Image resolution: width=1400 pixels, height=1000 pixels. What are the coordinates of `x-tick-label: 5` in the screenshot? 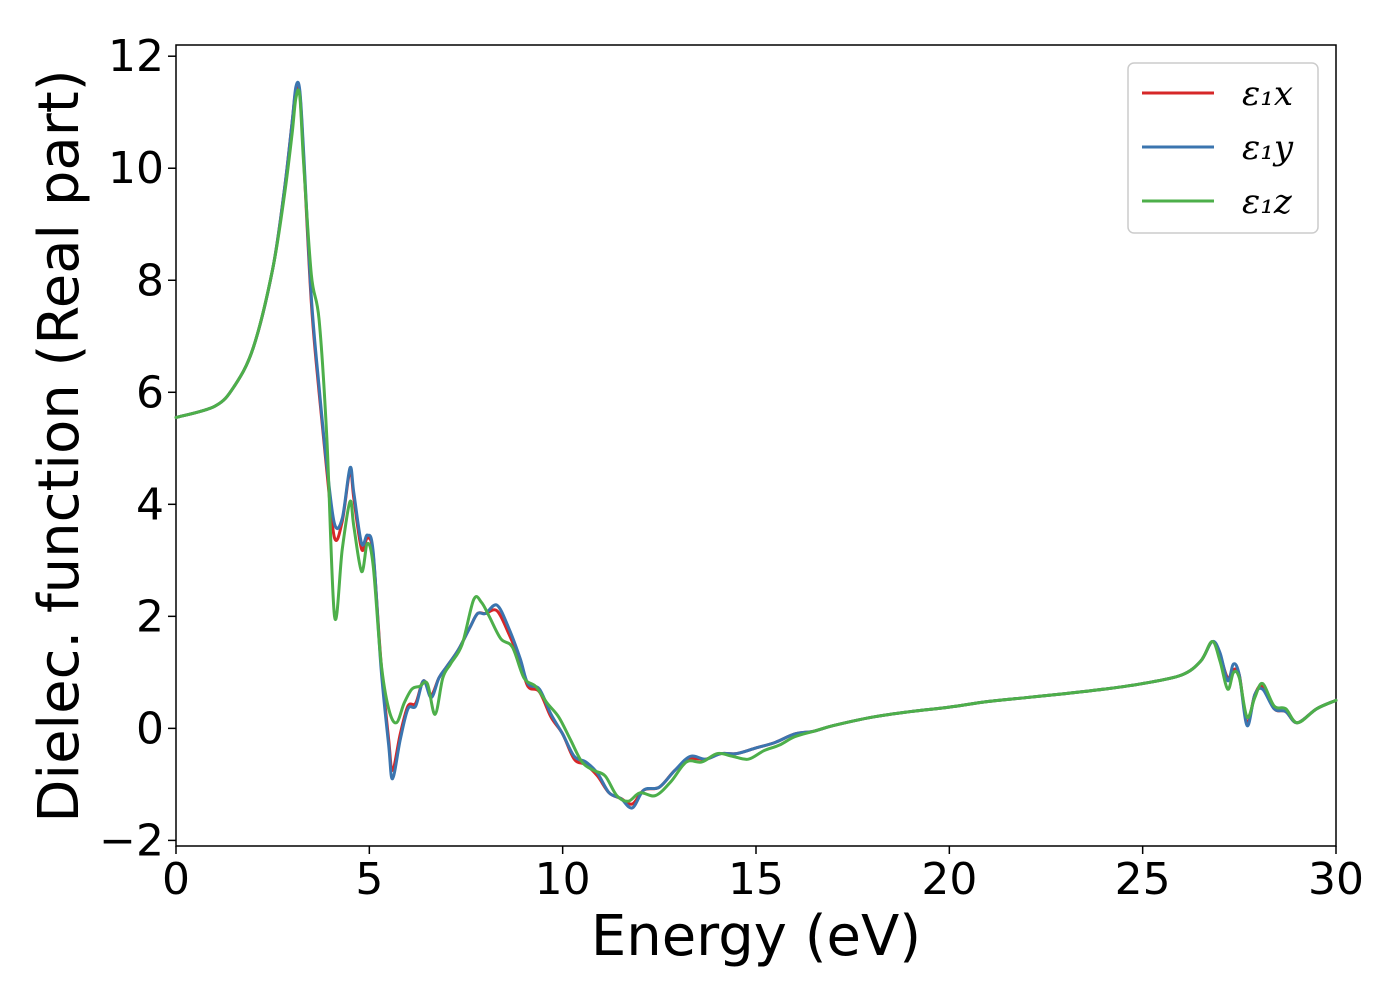 It's located at (369, 879).